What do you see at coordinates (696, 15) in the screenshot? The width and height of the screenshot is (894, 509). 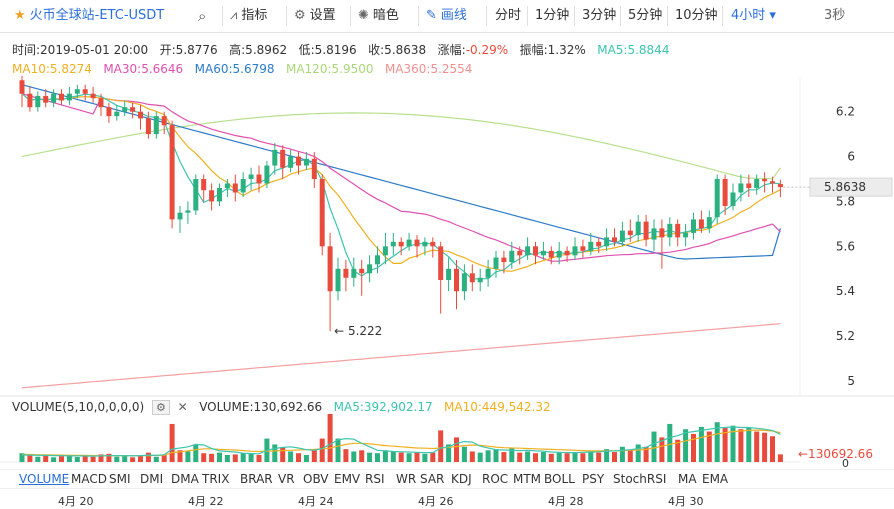 I see `timeframe-tab: 10分钟` at bounding box center [696, 15].